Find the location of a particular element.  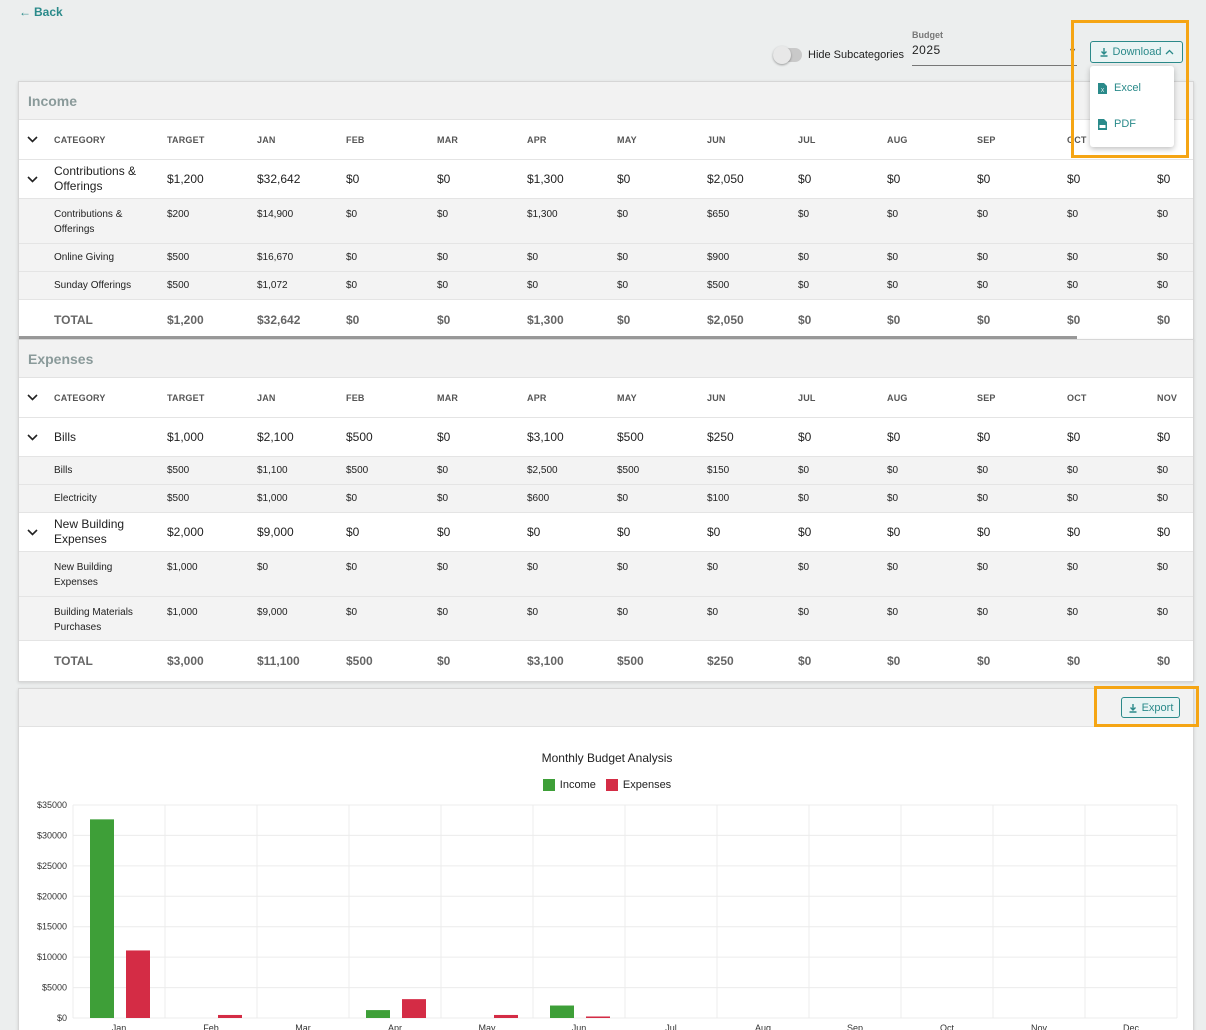

value-cell: $1,000 is located at coordinates (272, 498).